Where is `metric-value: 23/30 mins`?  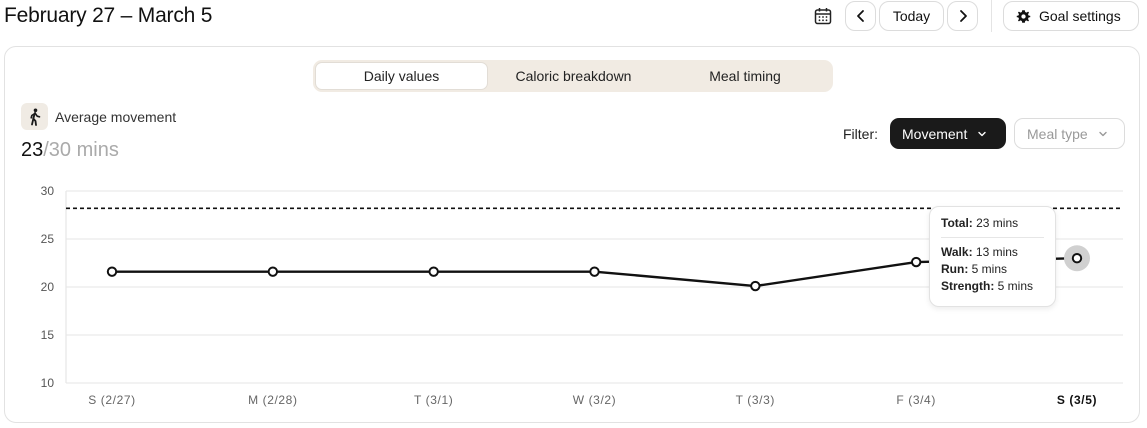 metric-value: 23/30 mins is located at coordinates (70, 150).